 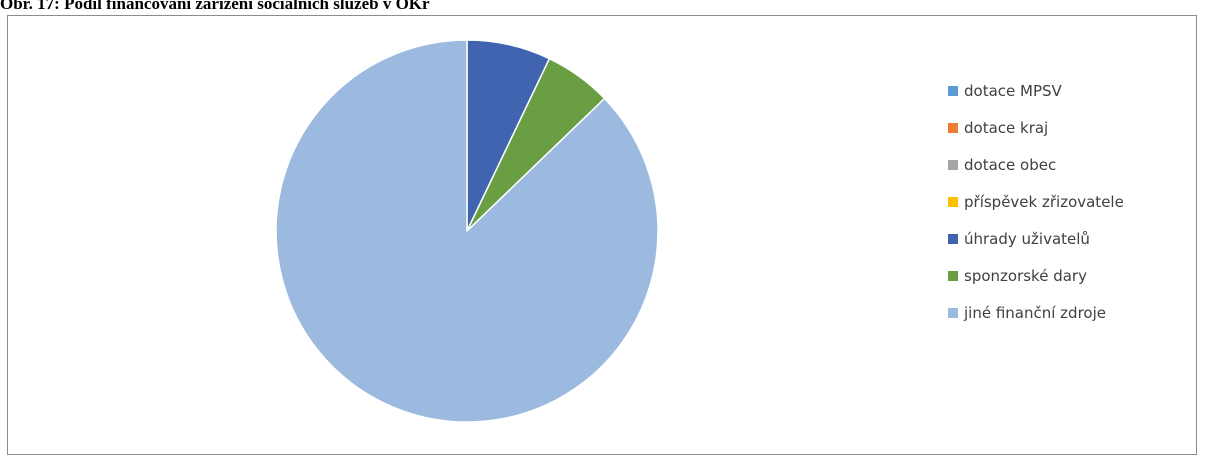 I want to click on legend-label: jiné finanční zdroje, so click(x=1035, y=312).